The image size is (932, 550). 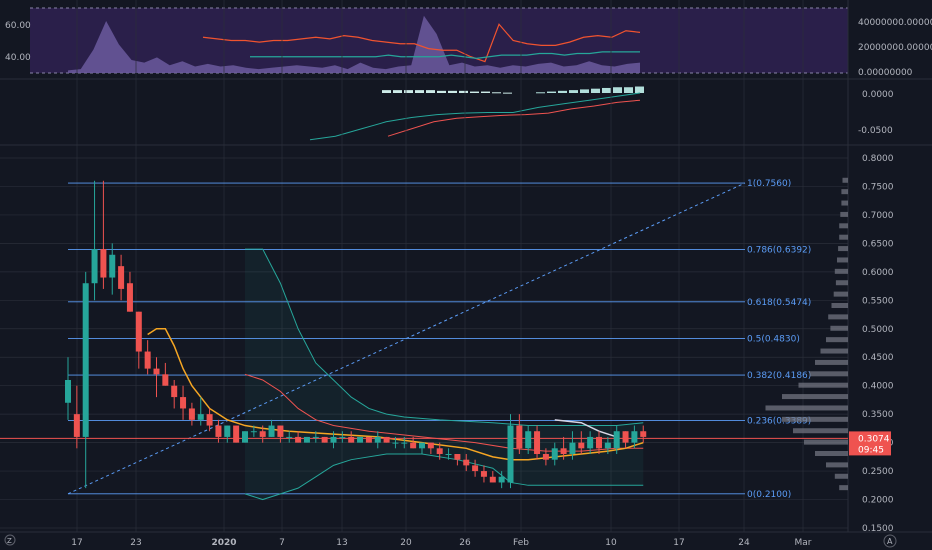 I want to click on fib-label: 0.5(0.4830), so click(x=773, y=339).